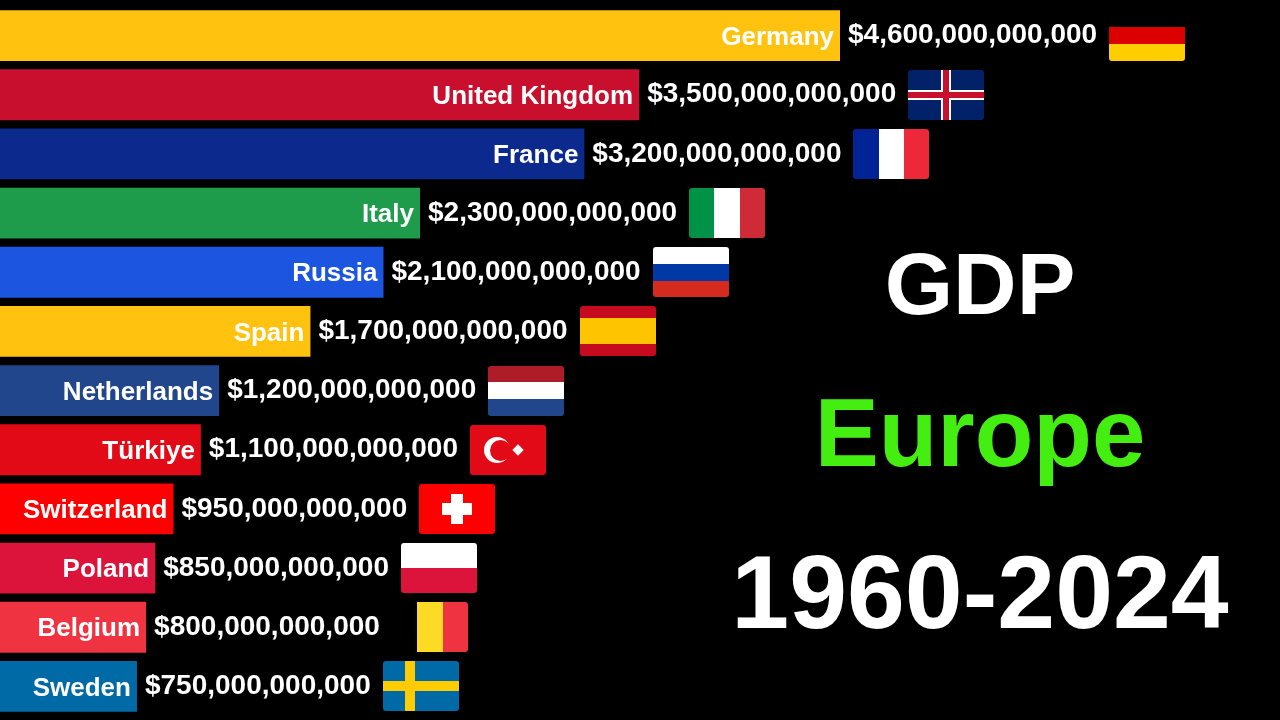 Image resolution: width=1280 pixels, height=720 pixels. I want to click on y-tick-label: Germany, so click(778, 35).